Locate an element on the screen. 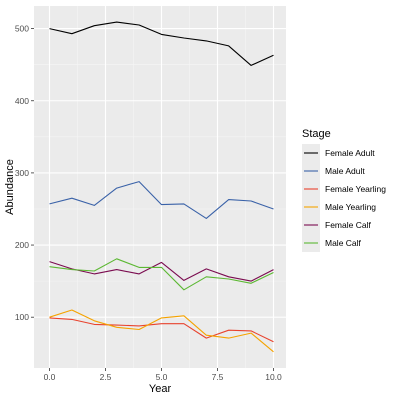  legend-label-female-yearling: Female Yearling is located at coordinates (355, 189).